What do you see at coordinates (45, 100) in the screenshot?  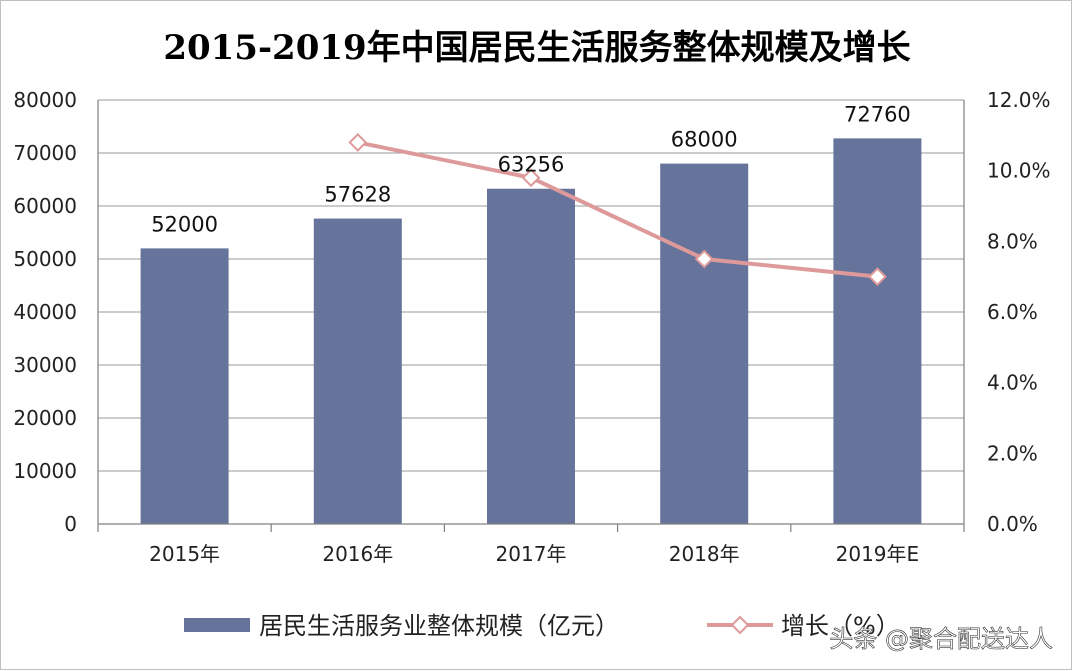 I see `y-left-tick-label: 80000` at bounding box center [45, 100].